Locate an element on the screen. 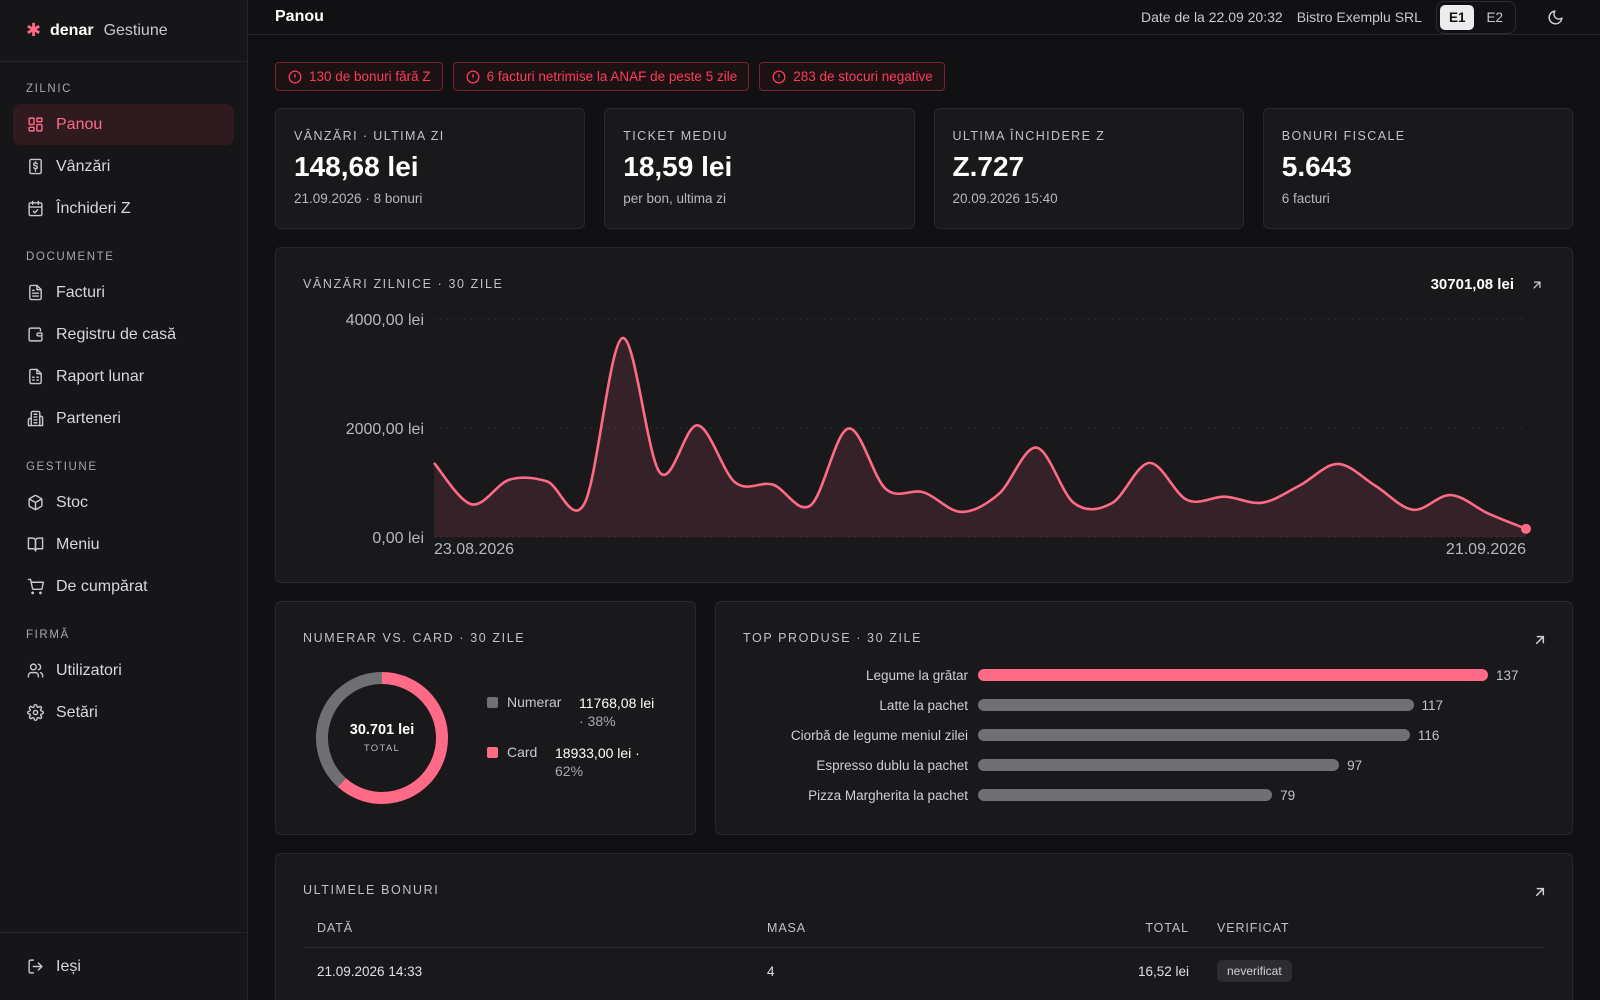  nav-section-title: ZILNIC is located at coordinates (49, 89).